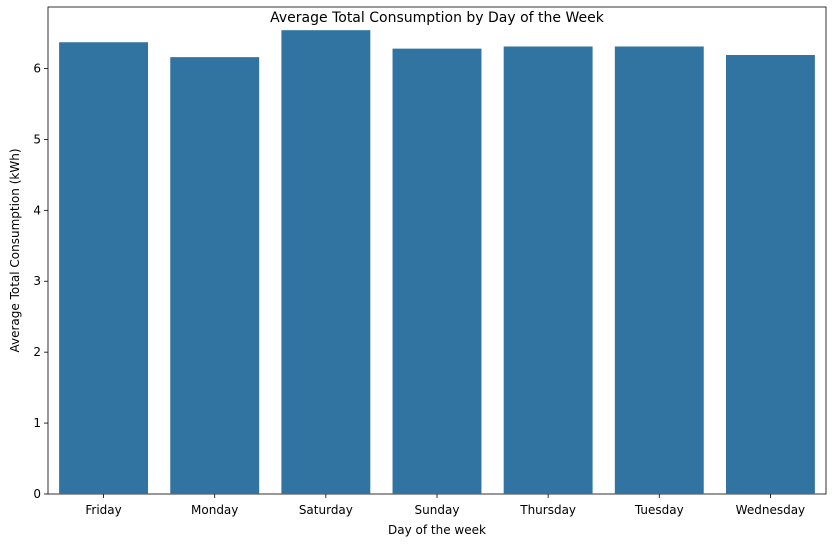  I want to click on x-tick-label: Wednesday, so click(770, 510).